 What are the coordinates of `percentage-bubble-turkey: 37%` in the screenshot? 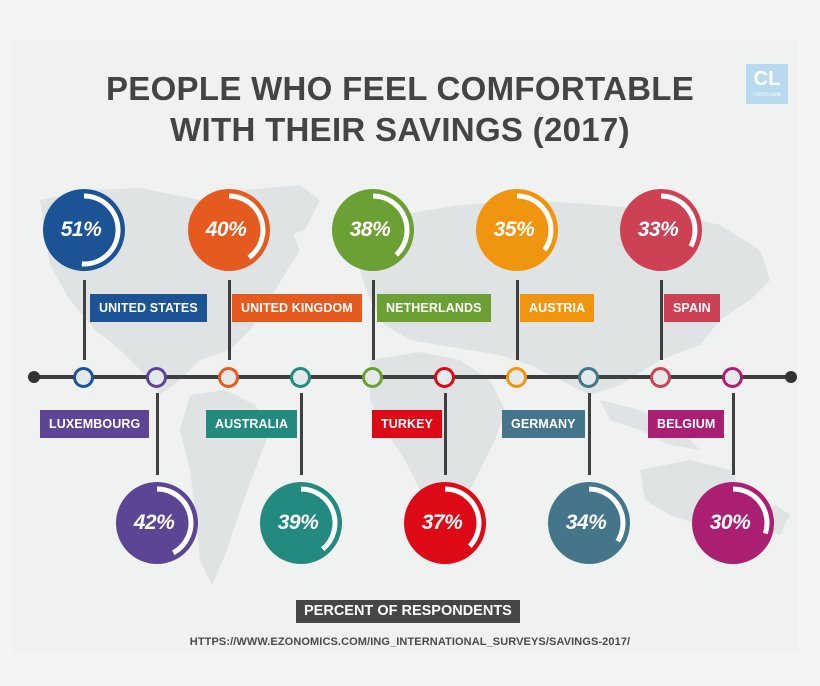 It's located at (445, 523).